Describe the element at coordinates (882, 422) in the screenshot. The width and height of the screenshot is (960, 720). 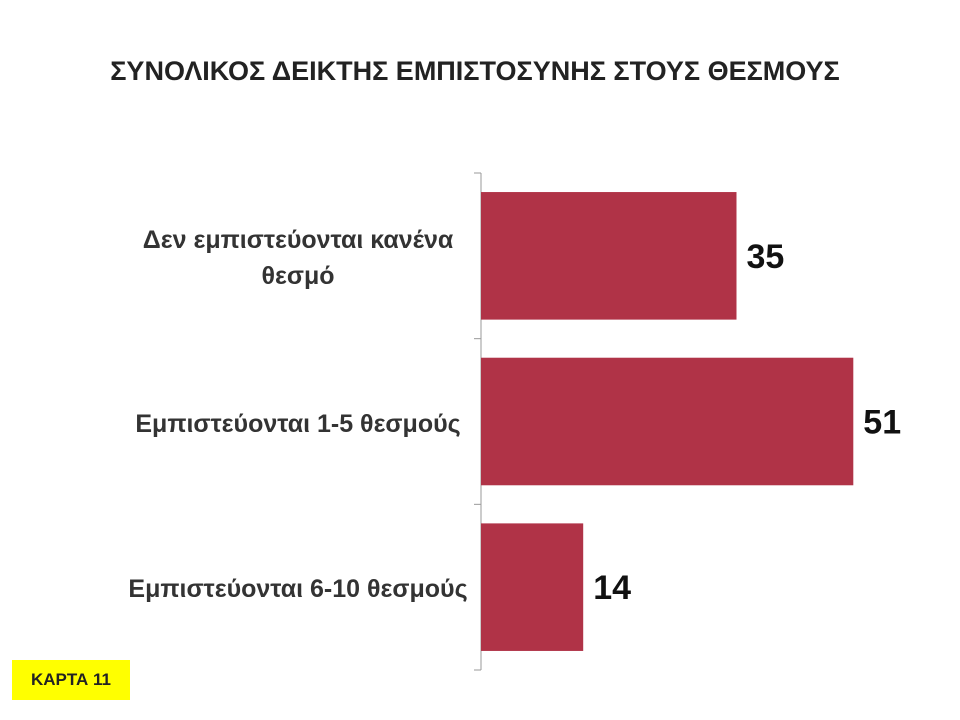
I see `value-label: 51` at that location.